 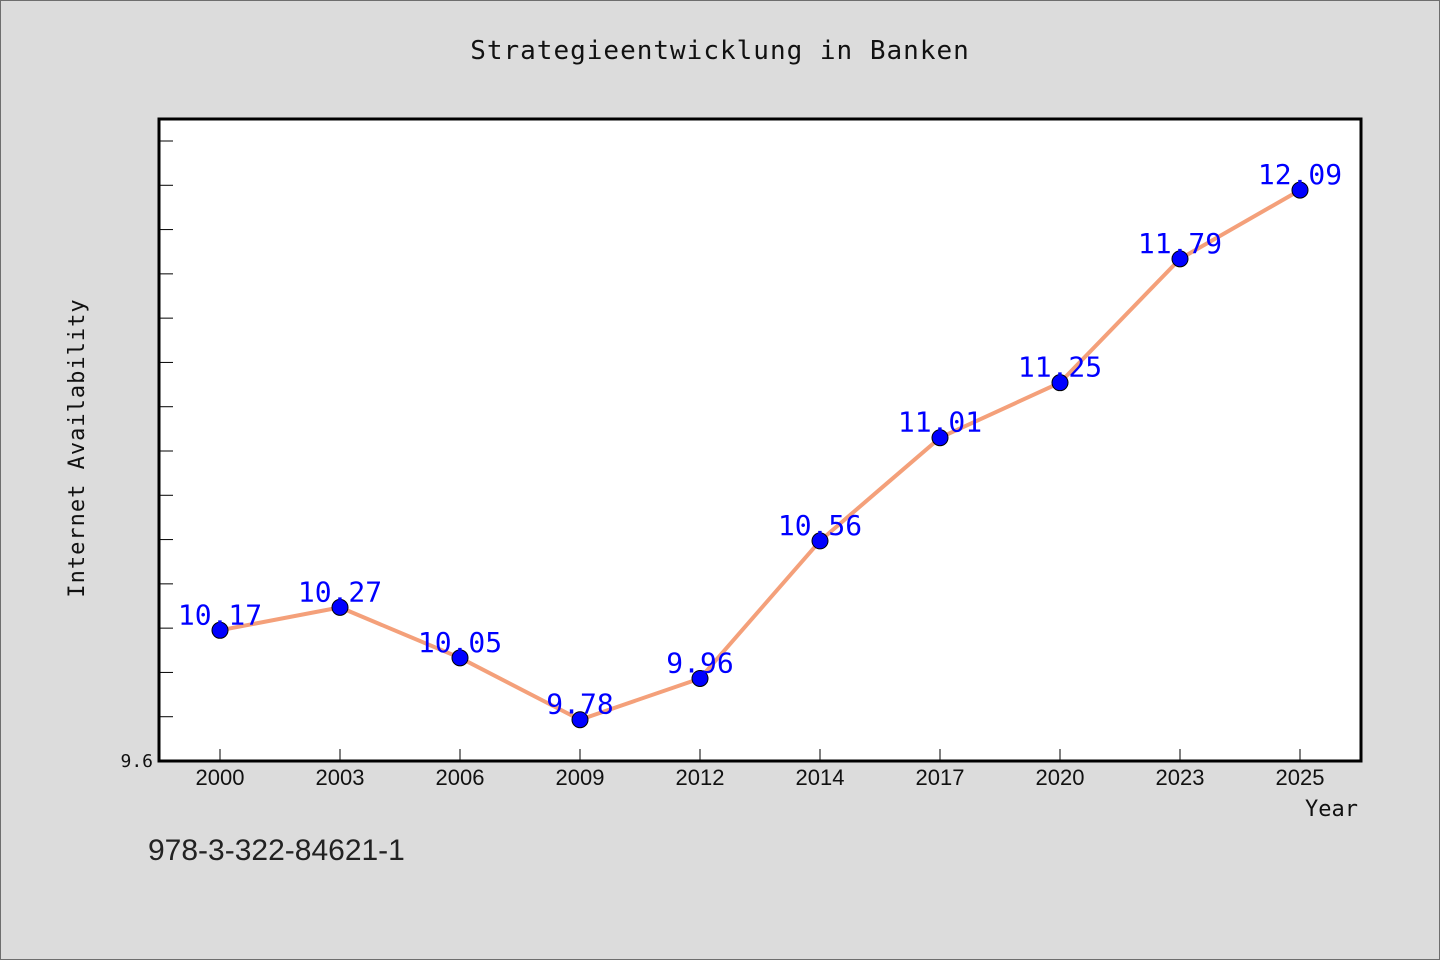 I want to click on x-tick-label: 2020, so click(x=1060, y=777).